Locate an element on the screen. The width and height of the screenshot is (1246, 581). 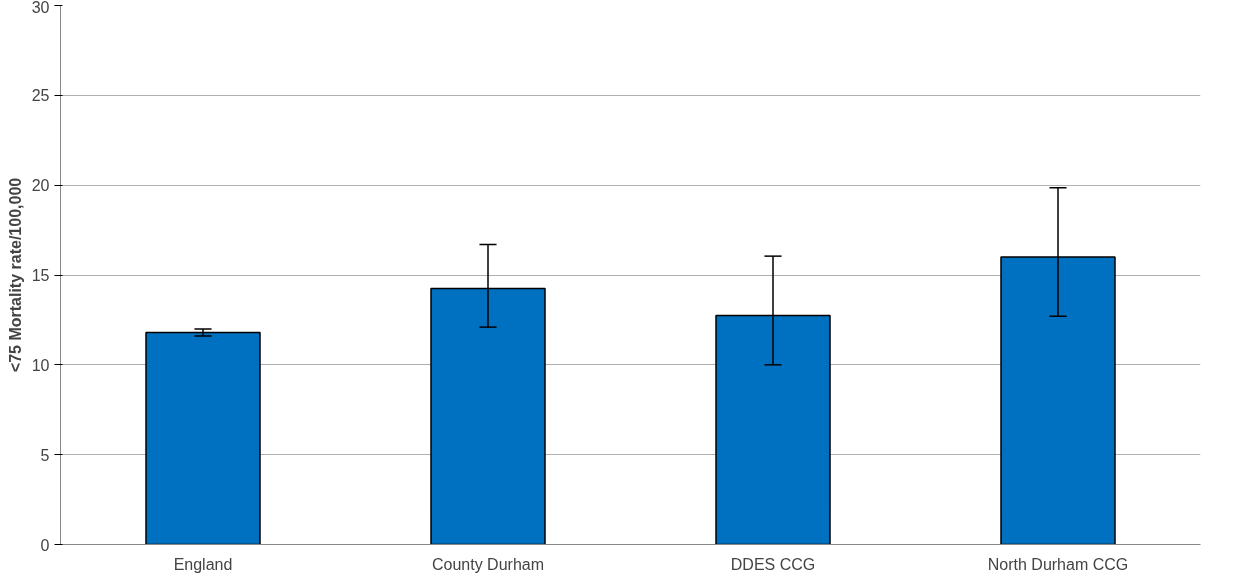
x-tick-label: DDES CCG is located at coordinates (773, 564).